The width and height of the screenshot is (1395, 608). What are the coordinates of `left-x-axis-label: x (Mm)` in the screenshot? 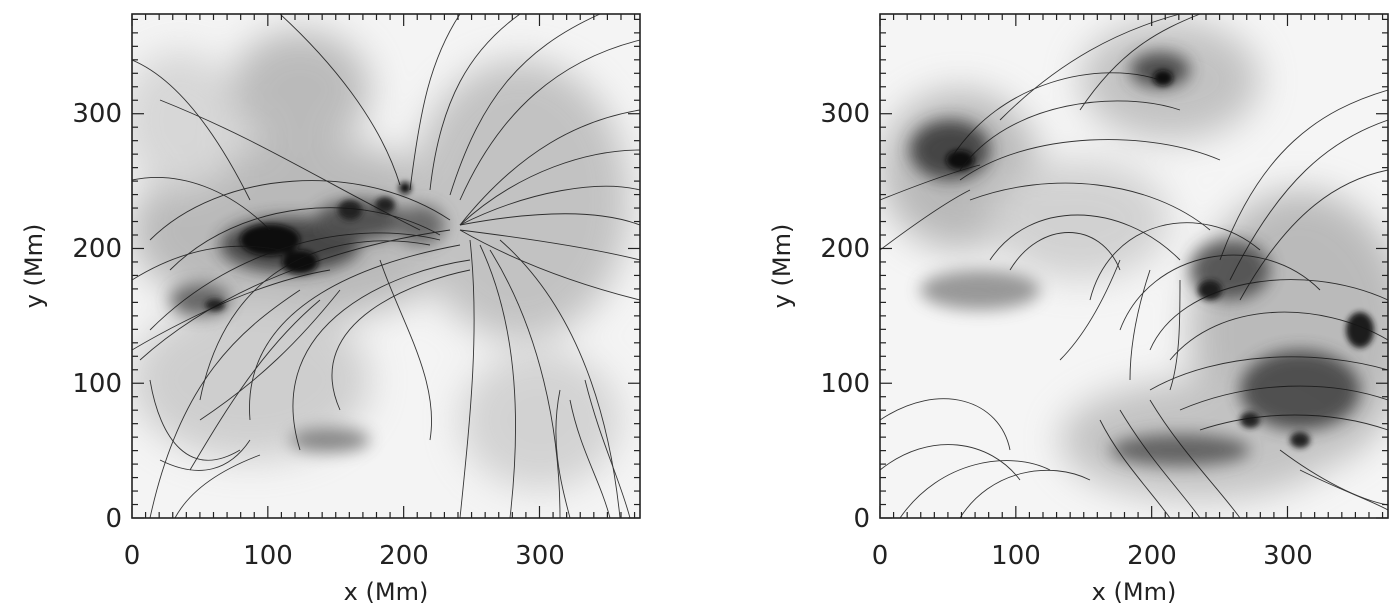 It's located at (386, 592).